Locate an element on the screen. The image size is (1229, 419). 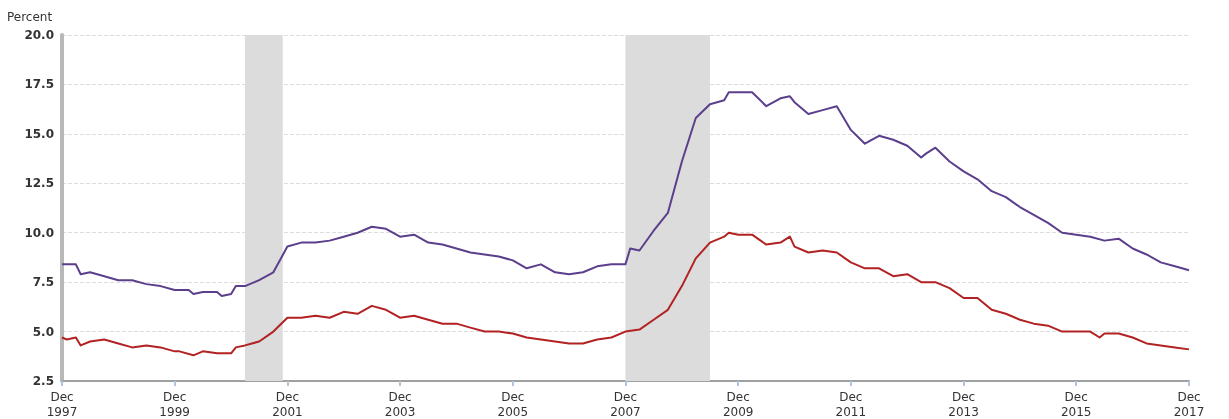
y-tick-label: 12.5 is located at coordinates (39, 183).